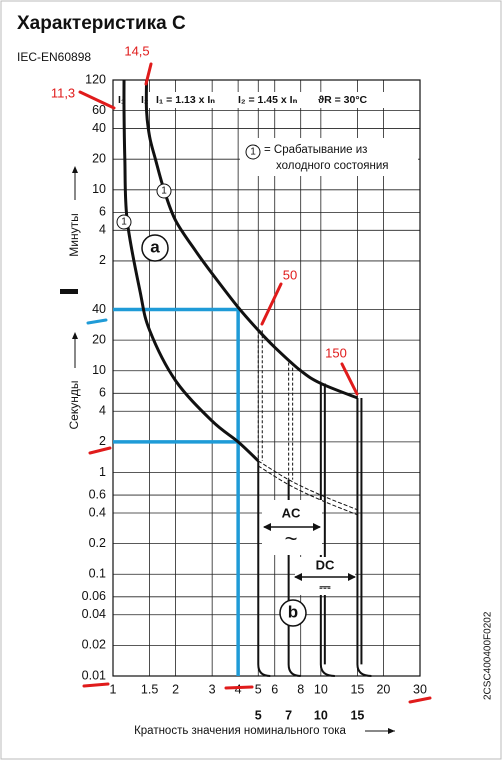 This screenshot has width=502, height=760. Describe the element at coordinates (94, 645) in the screenshot. I see `y-tick-label: 0.02` at that location.